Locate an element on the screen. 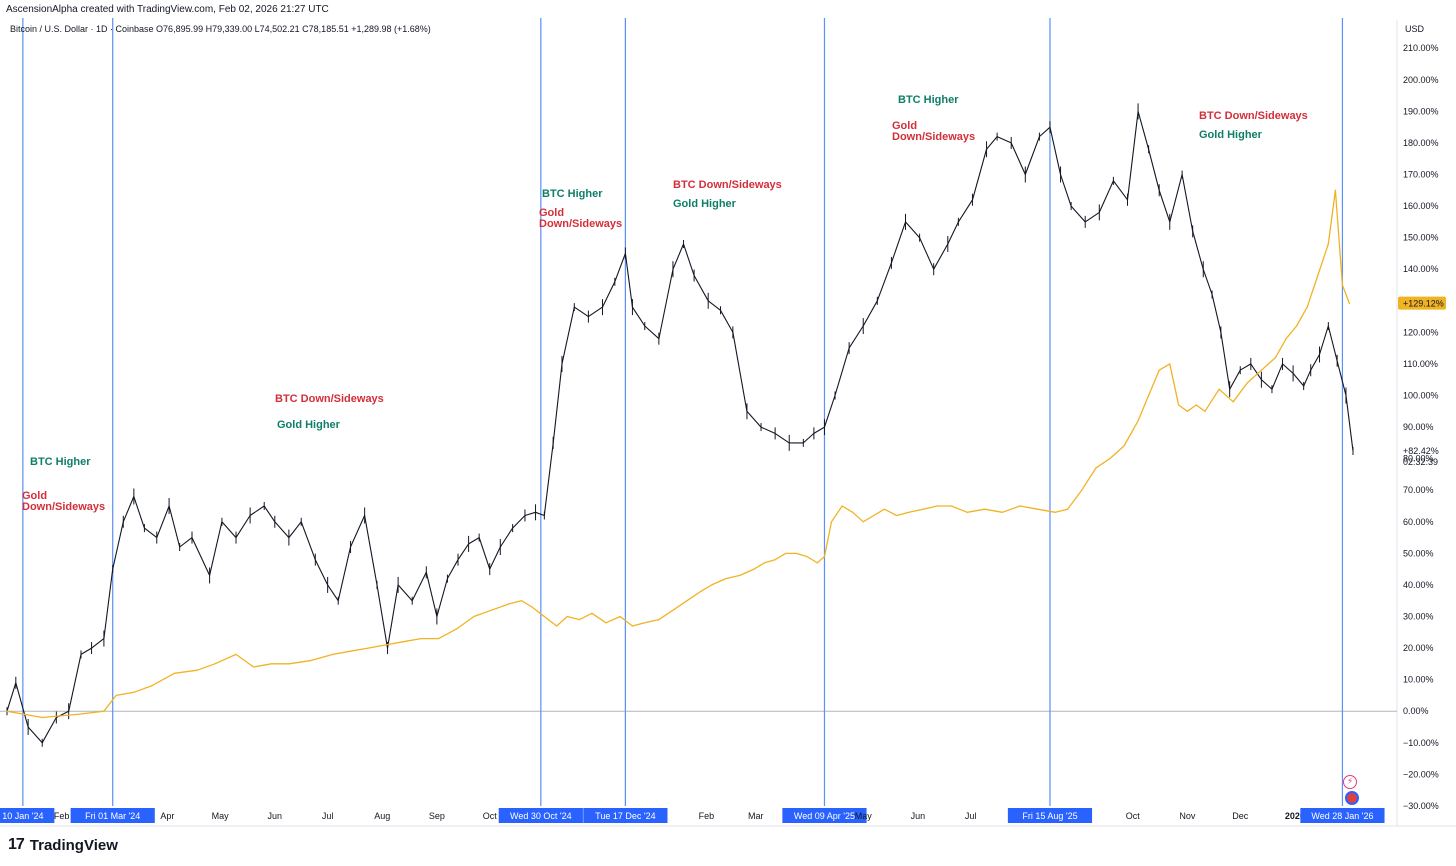 Image resolution: width=1456 pixels, height=866 pixels. price-scale-tick: 200.00% is located at coordinates (1421, 80).